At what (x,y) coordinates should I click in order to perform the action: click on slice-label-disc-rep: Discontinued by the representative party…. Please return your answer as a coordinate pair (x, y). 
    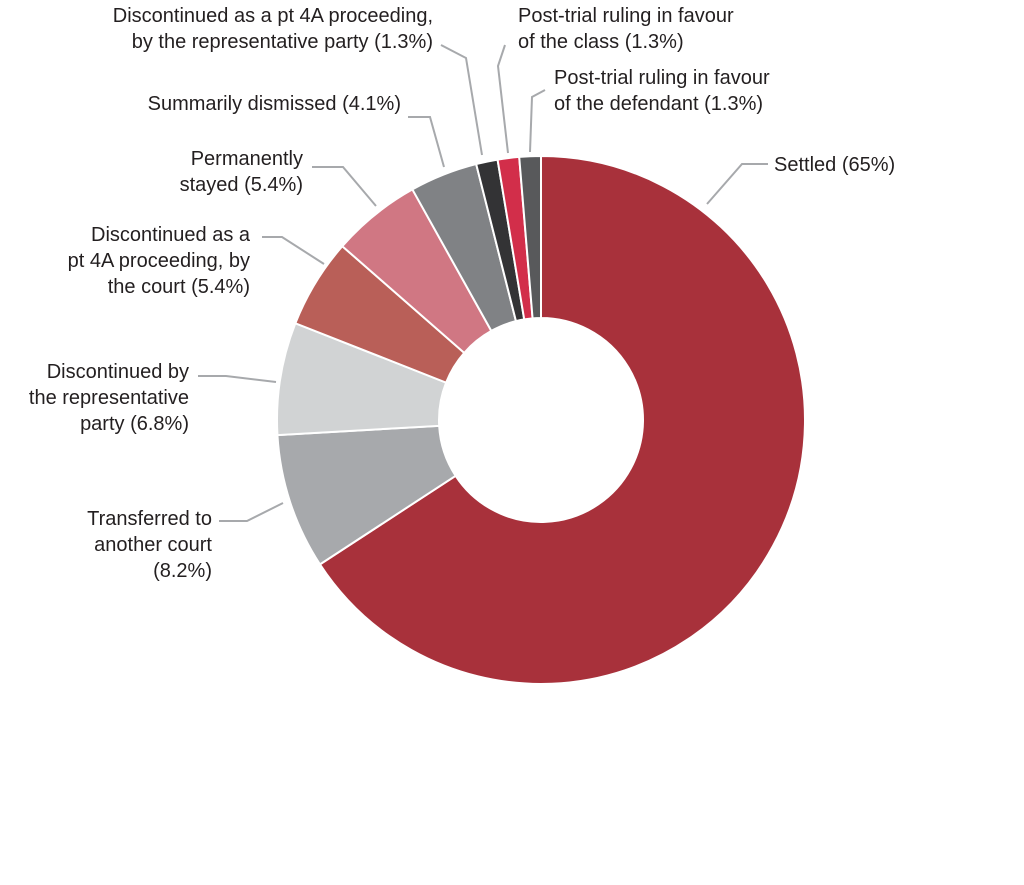
    Looking at the image, I should click on (109, 398).